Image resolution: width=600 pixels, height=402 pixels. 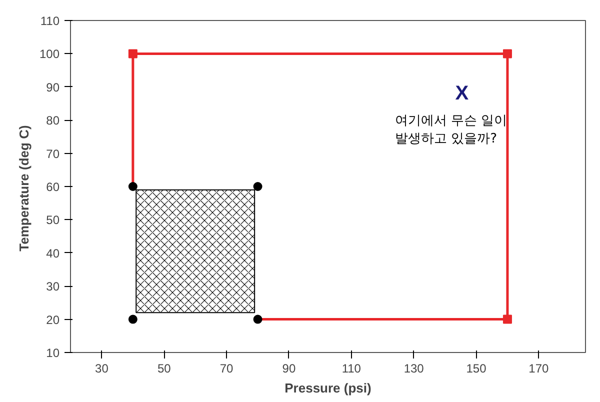 I want to click on annotation: X, so click(x=462, y=93).